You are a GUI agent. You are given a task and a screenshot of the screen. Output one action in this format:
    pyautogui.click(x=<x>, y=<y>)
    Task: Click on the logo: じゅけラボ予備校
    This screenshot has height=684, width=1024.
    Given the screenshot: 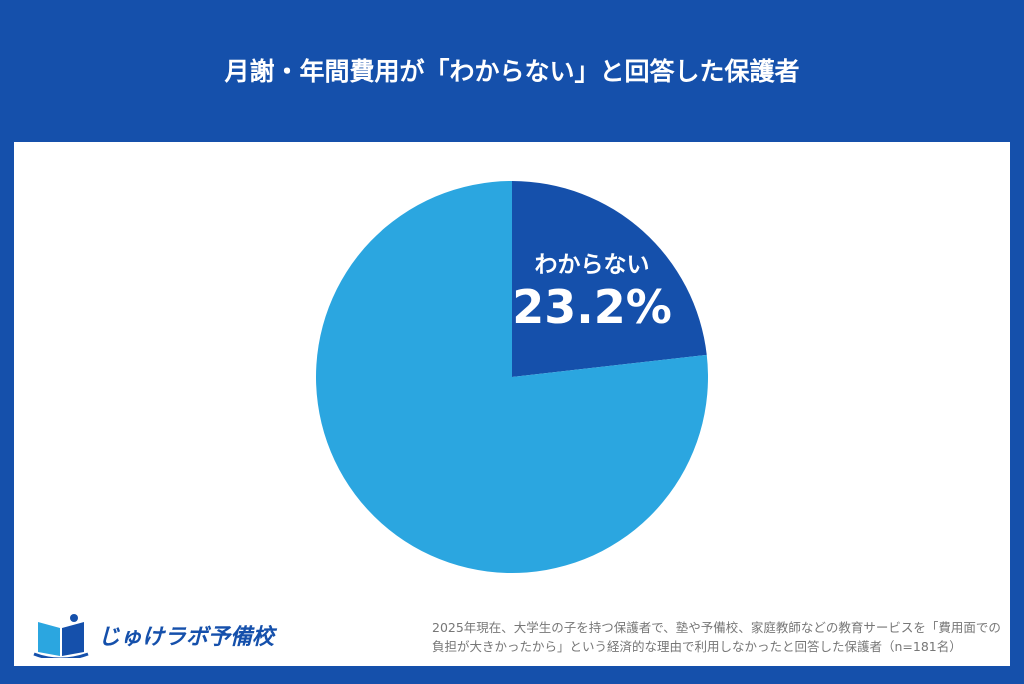 What is the action you would take?
    pyautogui.click(x=152, y=635)
    